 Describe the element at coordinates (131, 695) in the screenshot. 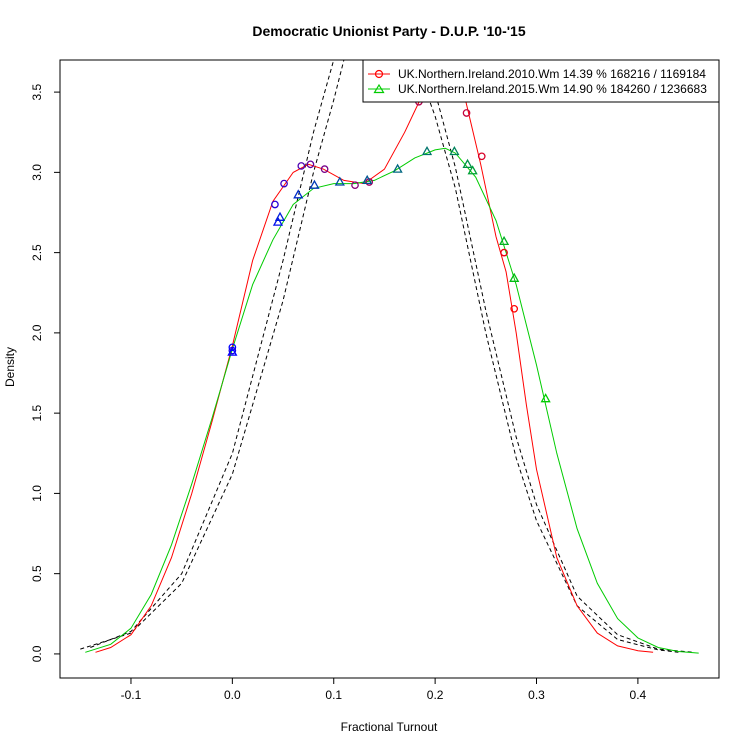

I see `x-tick-label: -0.1` at that location.